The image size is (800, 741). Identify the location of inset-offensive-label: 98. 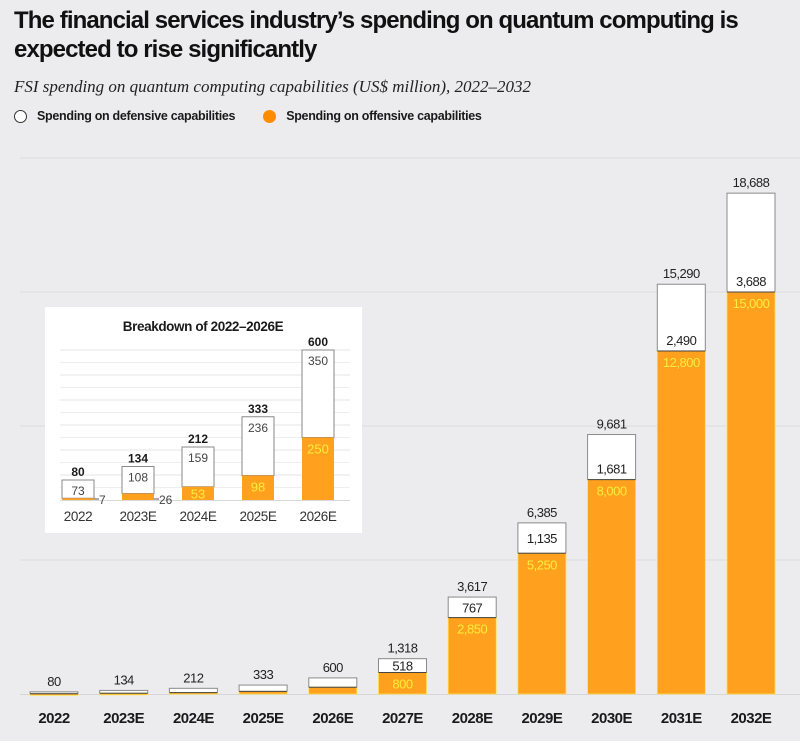
(258, 487).